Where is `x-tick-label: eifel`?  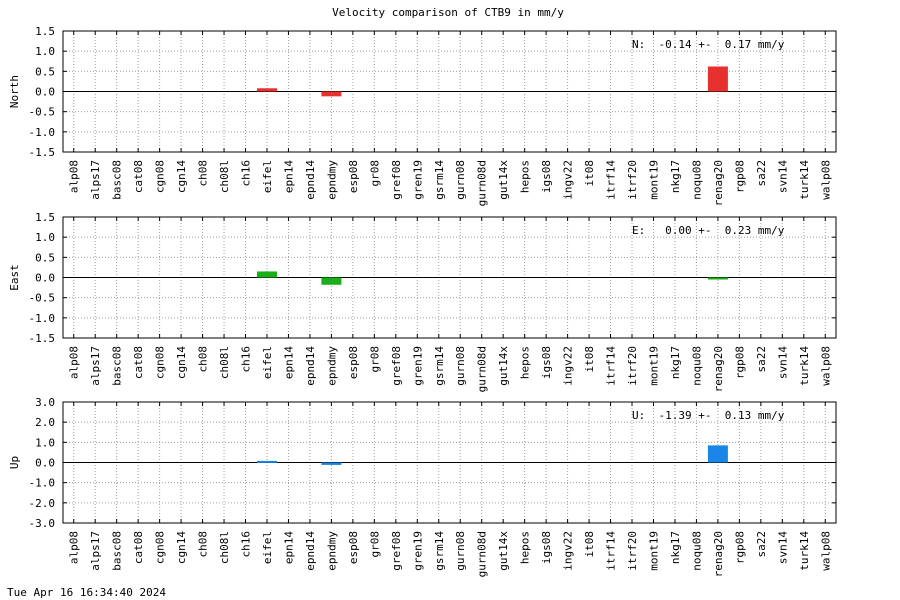
x-tick-label: eifel is located at coordinates (267, 176).